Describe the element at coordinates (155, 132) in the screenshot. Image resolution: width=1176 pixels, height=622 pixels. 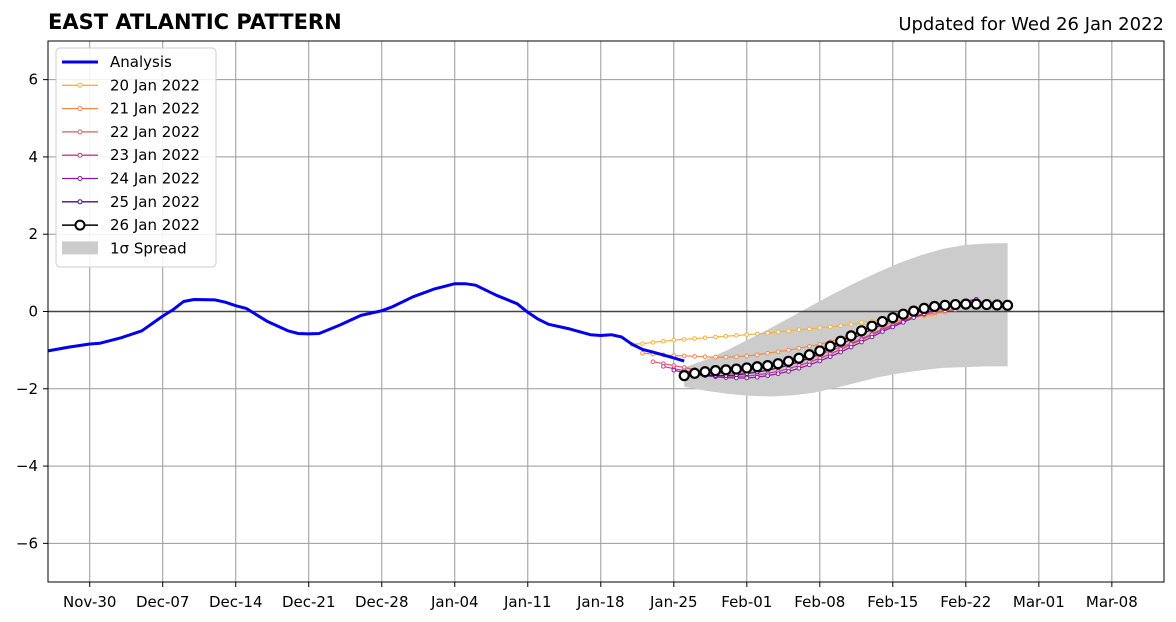
I see `legend-label: 22 Jan 2022` at that location.